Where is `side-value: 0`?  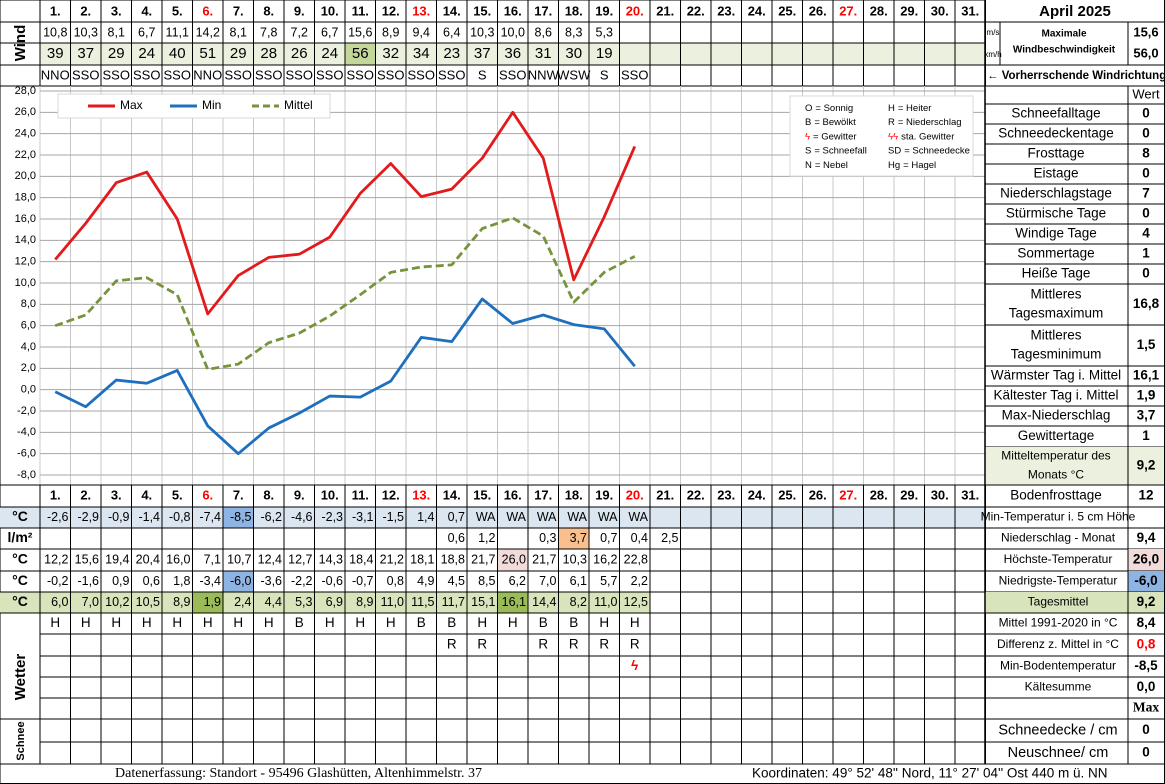
side-value: 0 is located at coordinates (1146, 752).